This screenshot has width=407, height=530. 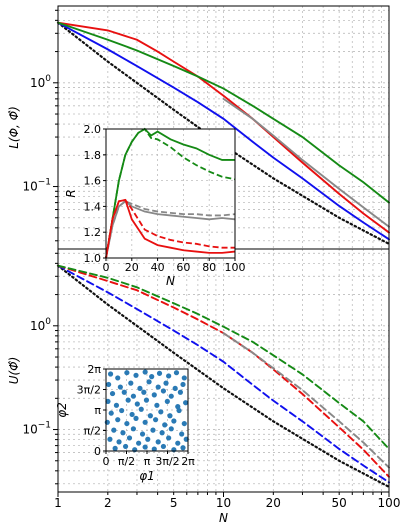 I want to click on x-axis-label: N, so click(x=223, y=518).